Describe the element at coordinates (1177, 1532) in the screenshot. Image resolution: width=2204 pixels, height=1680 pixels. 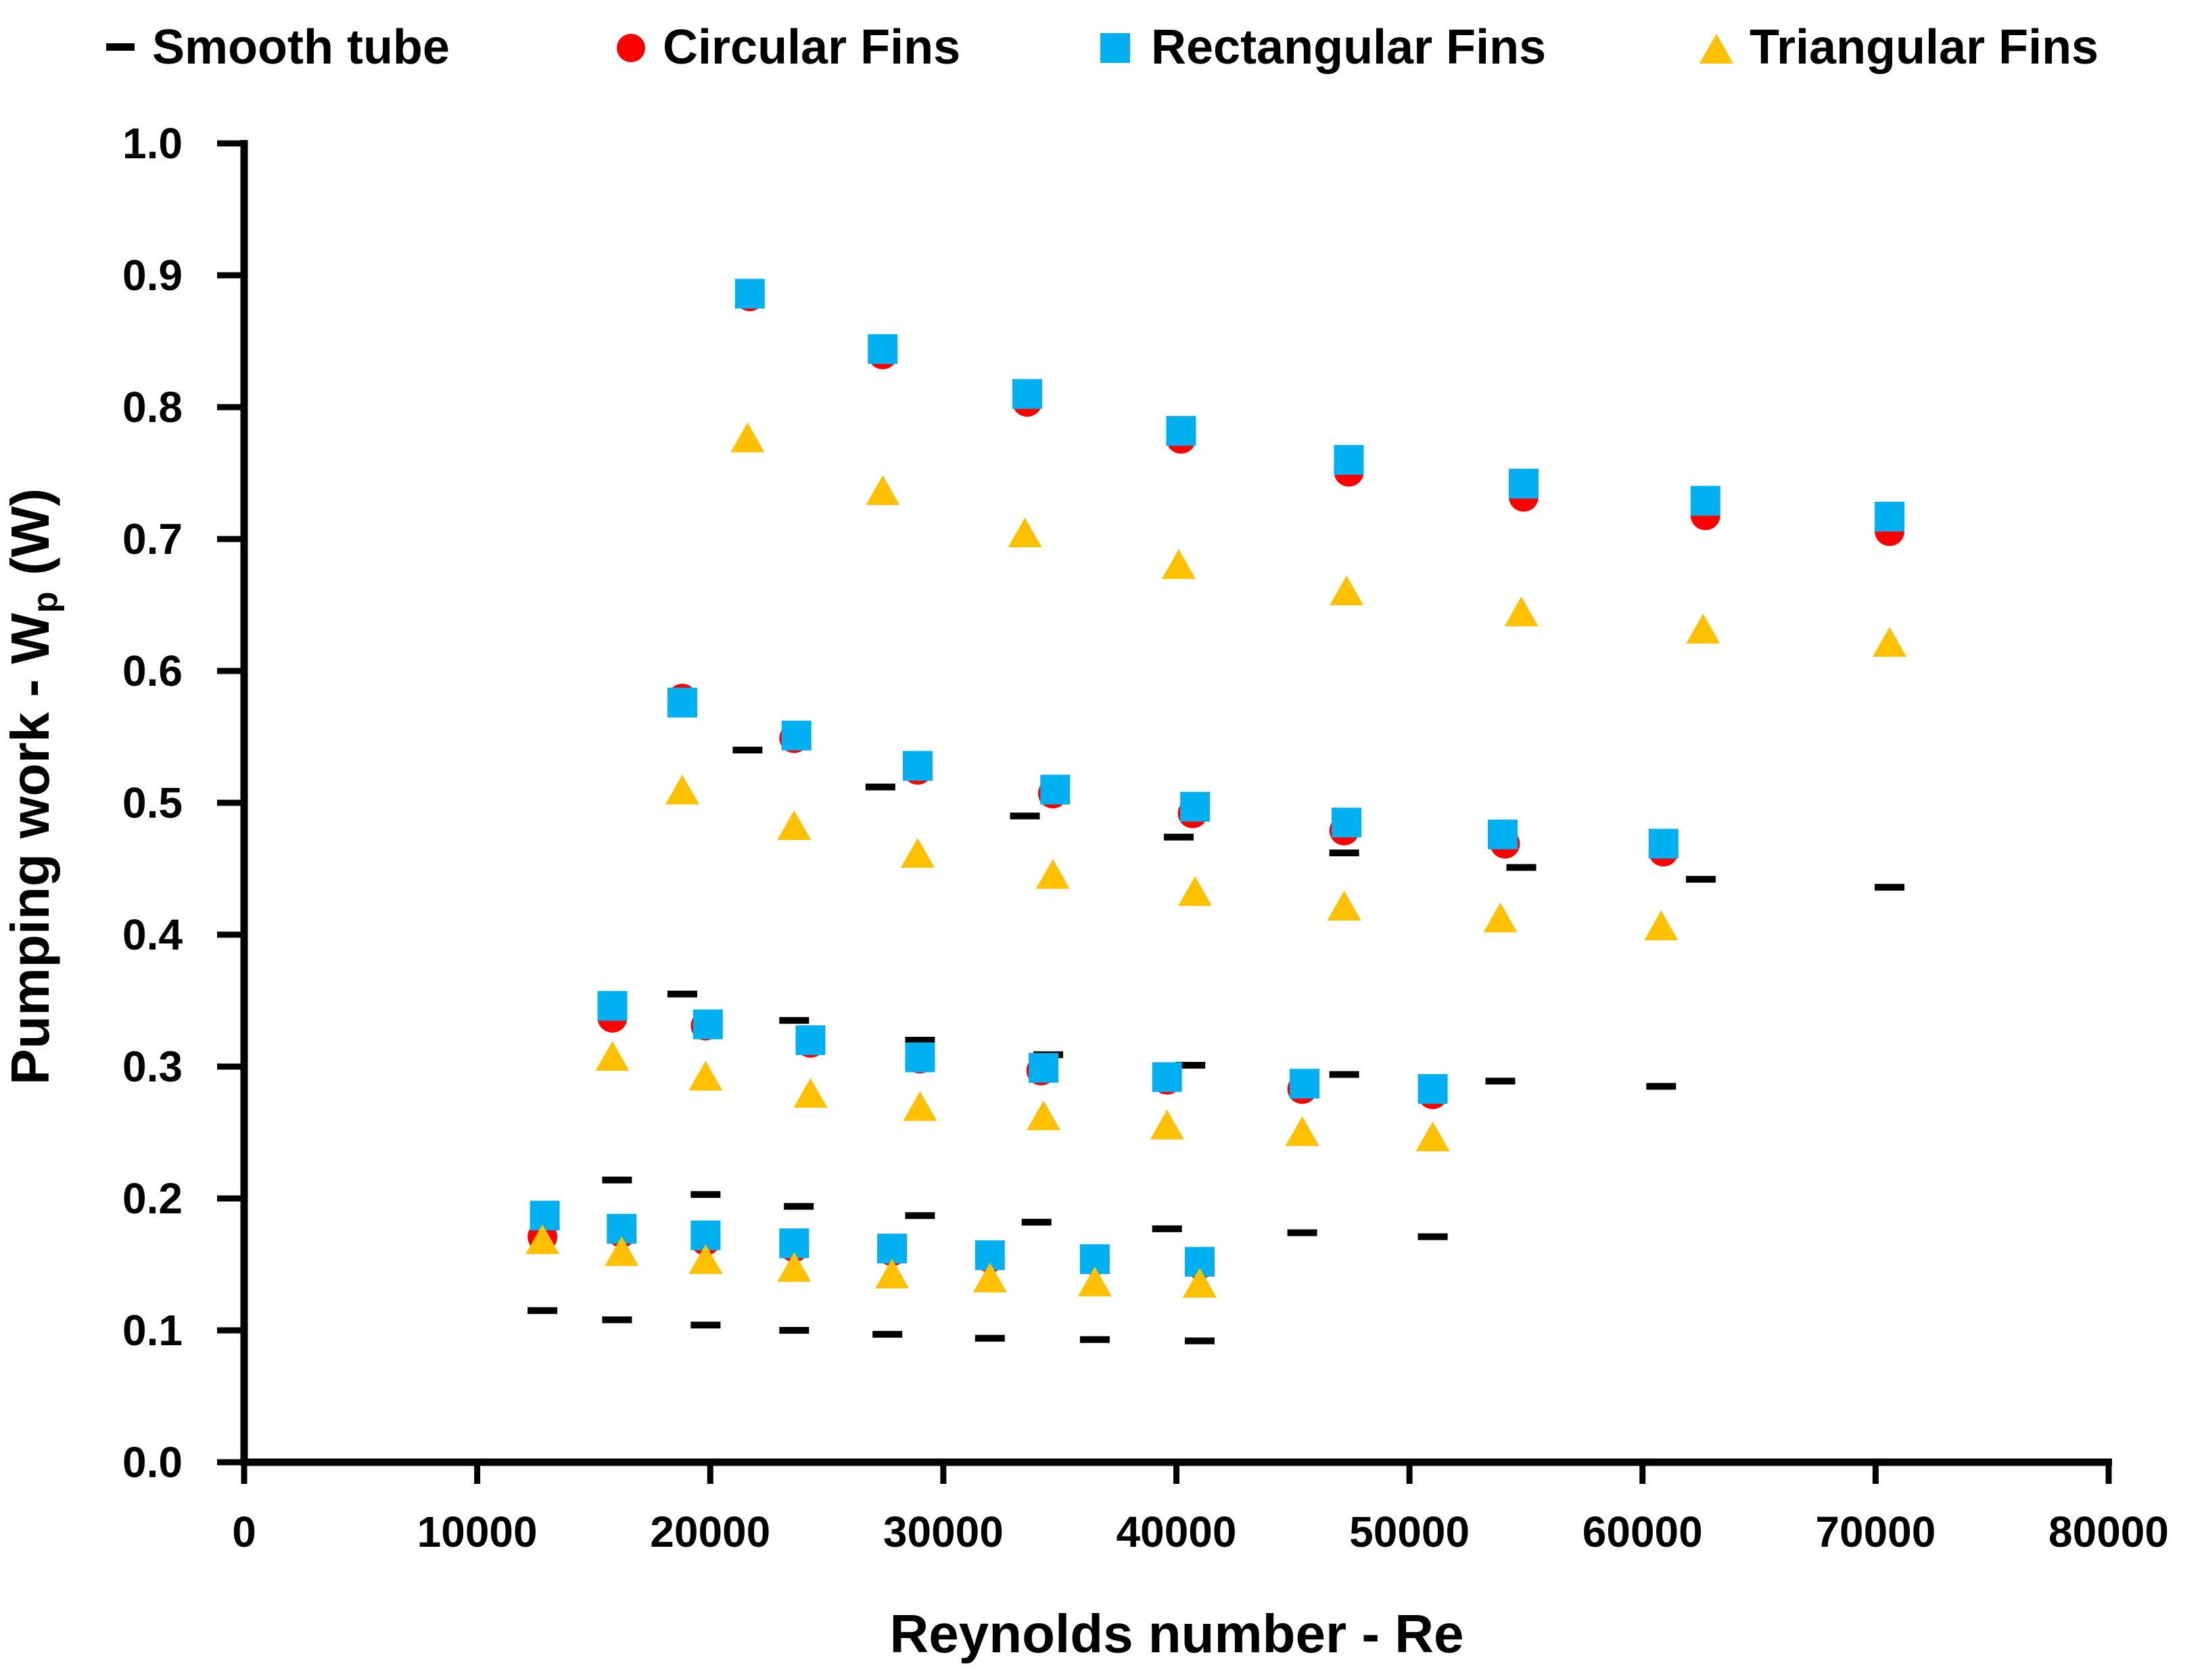
I see `x-tick-label-4: 40000` at that location.